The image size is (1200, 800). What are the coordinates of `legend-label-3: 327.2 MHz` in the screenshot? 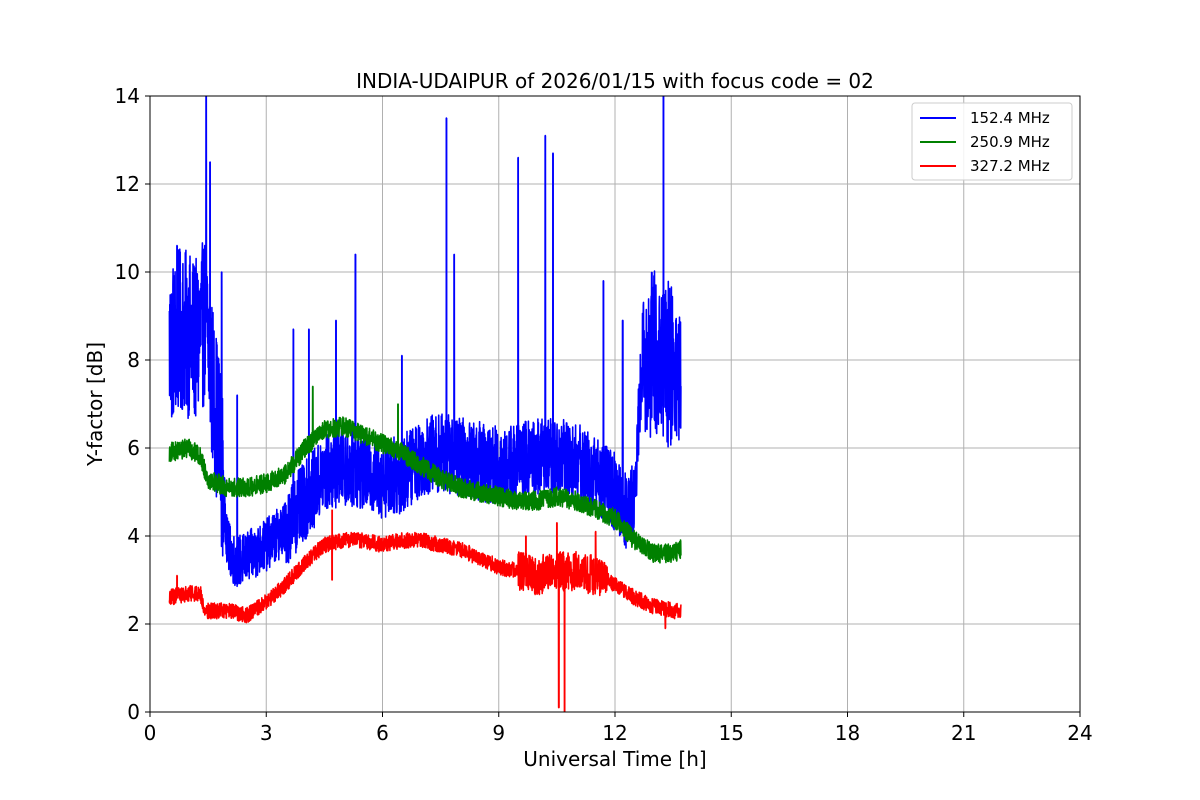 It's located at (1010, 166).